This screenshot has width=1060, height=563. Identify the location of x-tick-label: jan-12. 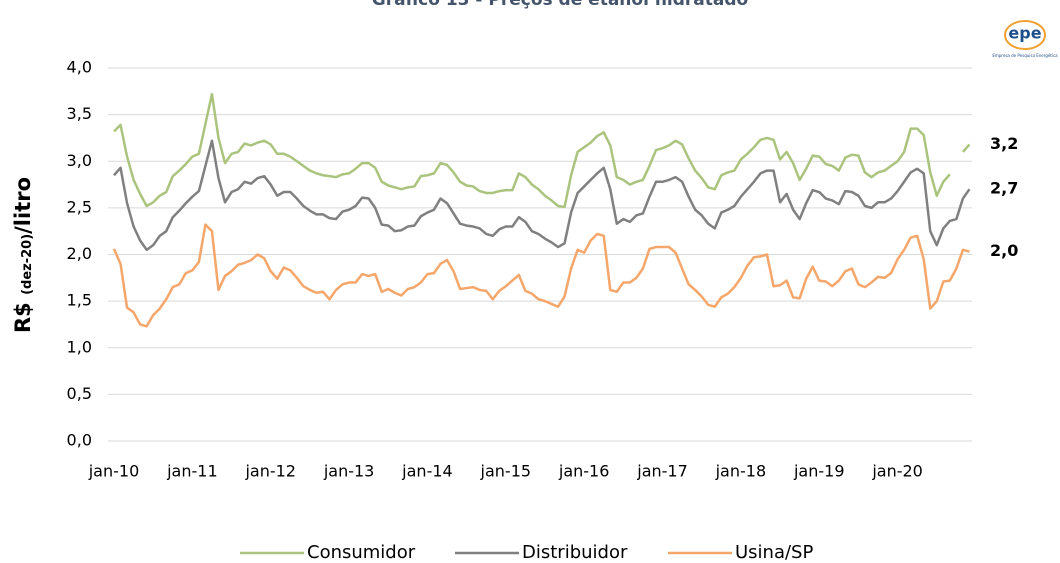
(270, 471).